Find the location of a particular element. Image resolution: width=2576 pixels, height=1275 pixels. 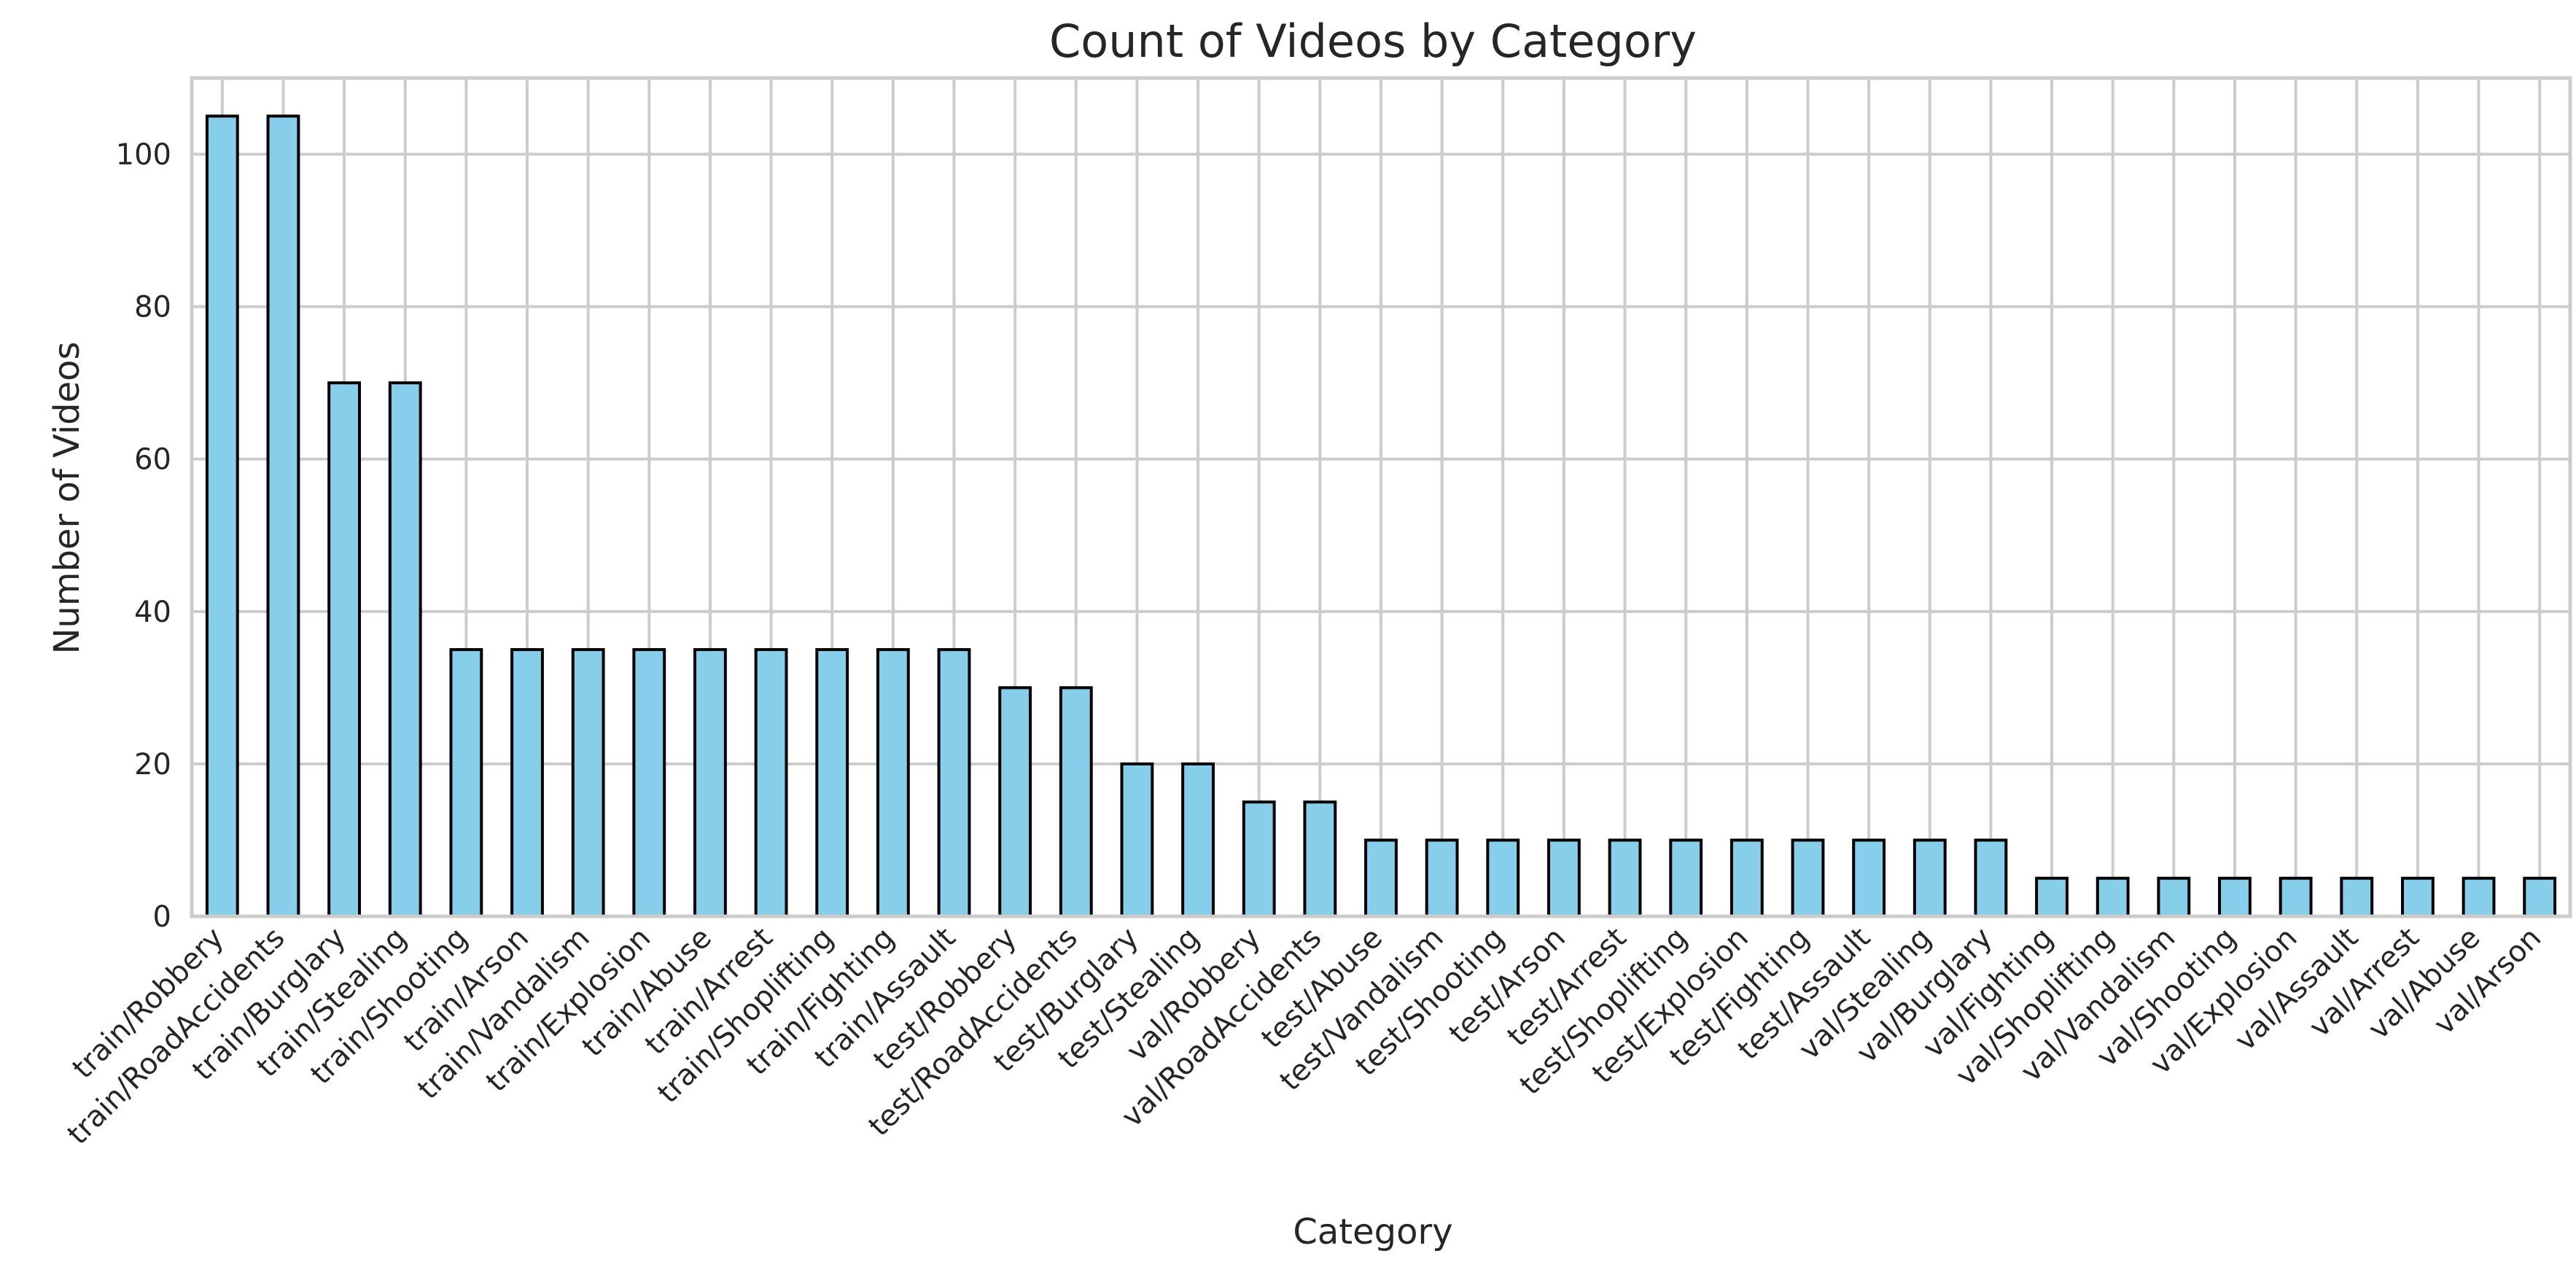

y-axis-label: Number of Videos is located at coordinates (67, 498).